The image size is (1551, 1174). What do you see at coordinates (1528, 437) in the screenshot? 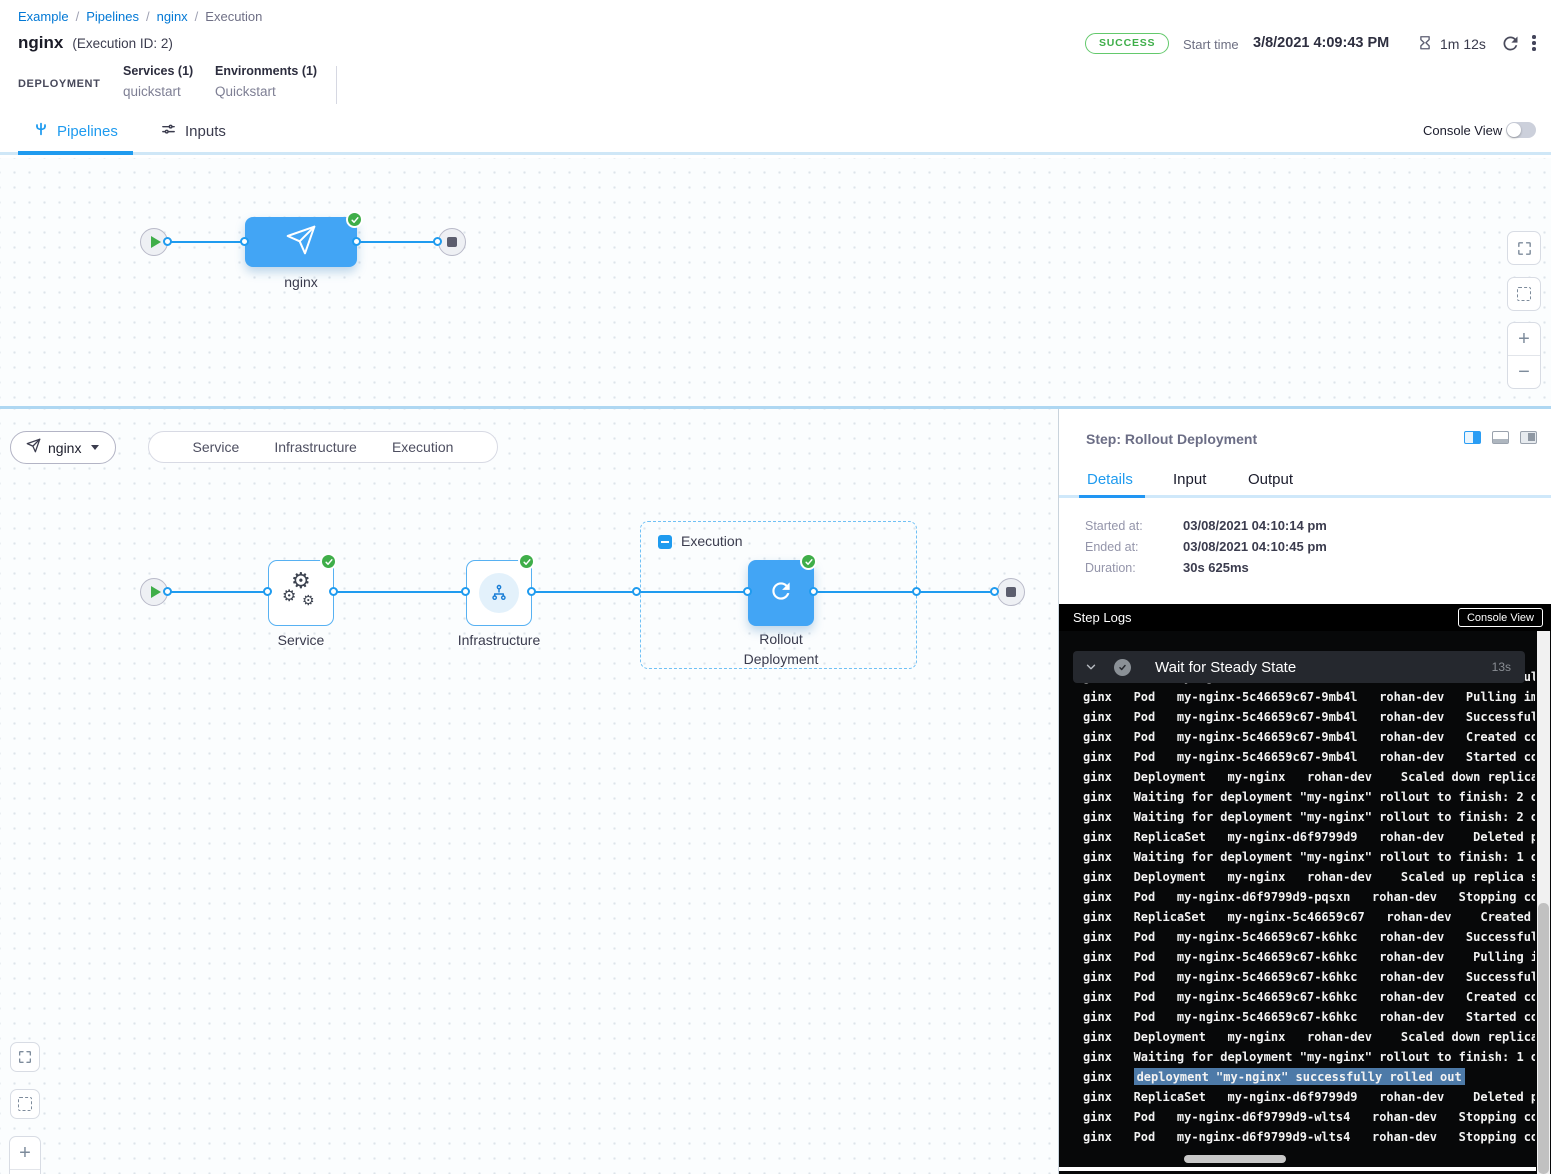
I see `layout-minimize-panel-icon` at bounding box center [1528, 437].